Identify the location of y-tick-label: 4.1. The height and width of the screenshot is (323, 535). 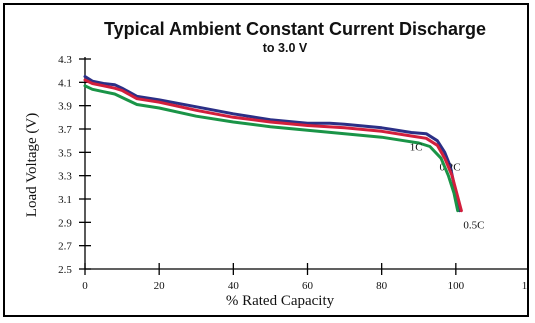
(65, 83).